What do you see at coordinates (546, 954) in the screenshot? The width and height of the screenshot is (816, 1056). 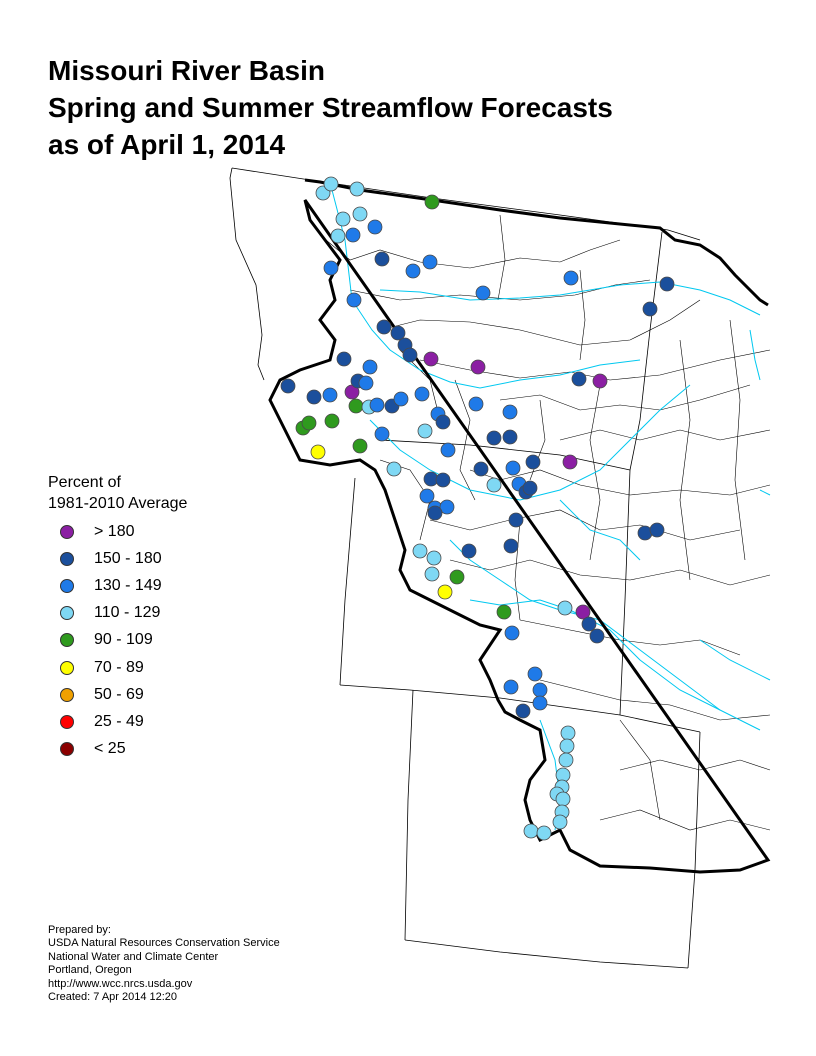 I see `state-line-colorado-south` at bounding box center [546, 954].